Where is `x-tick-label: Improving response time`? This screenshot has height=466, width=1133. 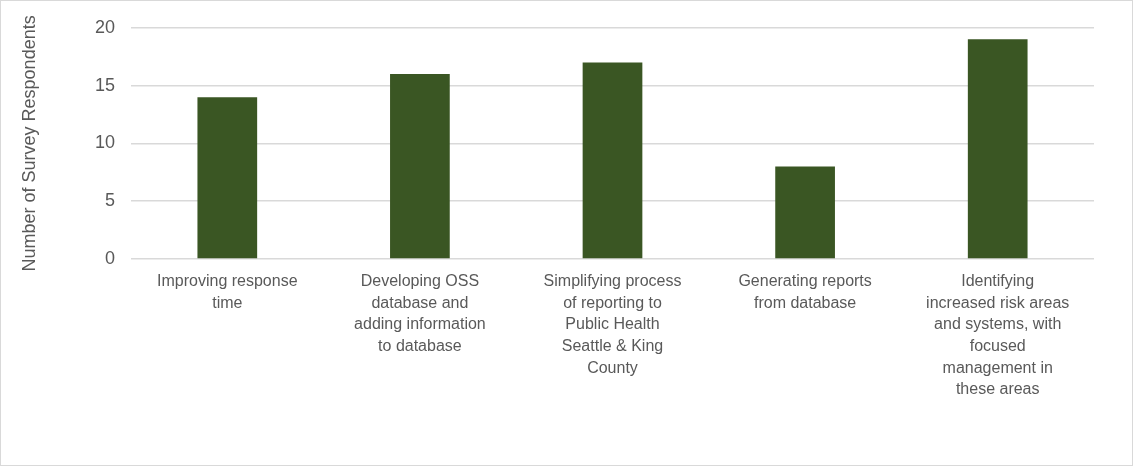
x-tick-label: Improving response time is located at coordinates (227, 291).